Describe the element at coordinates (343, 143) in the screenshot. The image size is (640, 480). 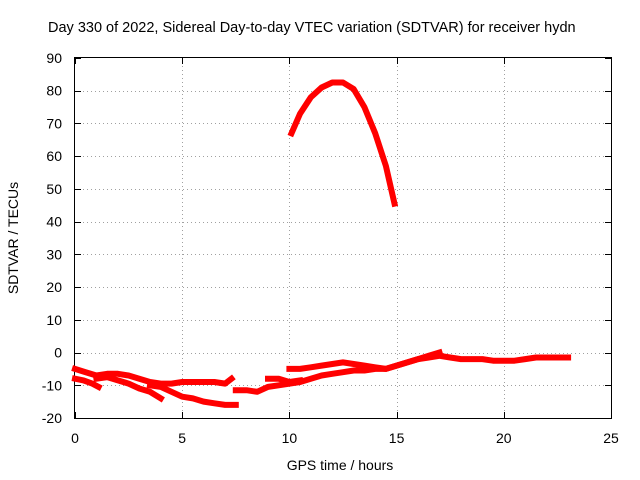
I see `series-arc-peak` at that location.